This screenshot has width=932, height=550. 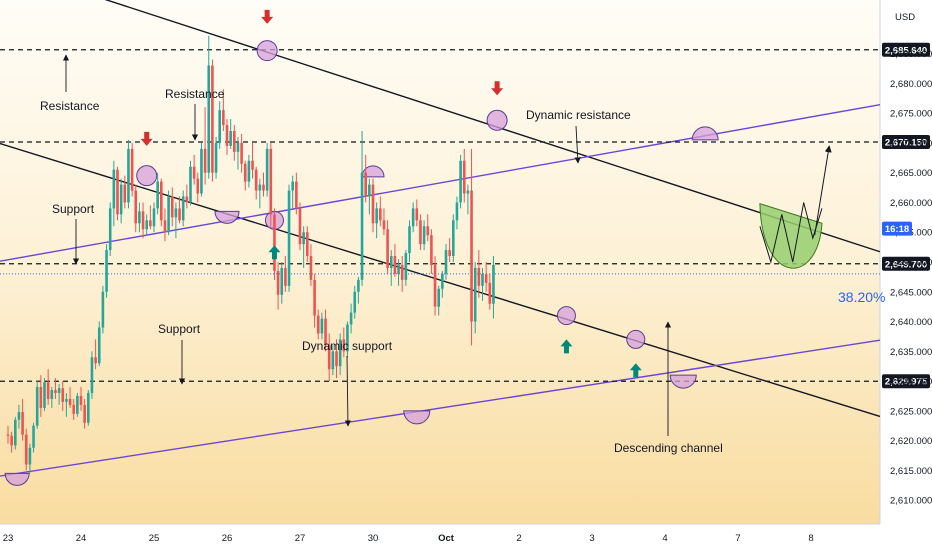 I want to click on time-axis: 23 24 25 26 27 30 Oct 2 3 4 7 8, so click(x=408, y=538).